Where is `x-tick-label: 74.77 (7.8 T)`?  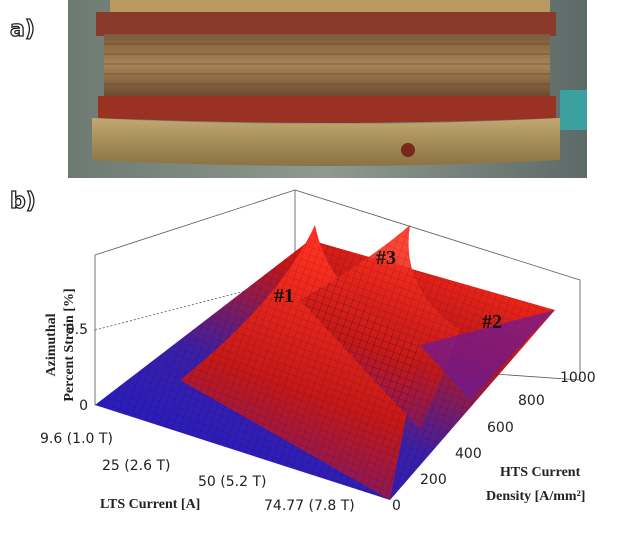 x-tick-label: 74.77 (7.8 T) is located at coordinates (309, 506).